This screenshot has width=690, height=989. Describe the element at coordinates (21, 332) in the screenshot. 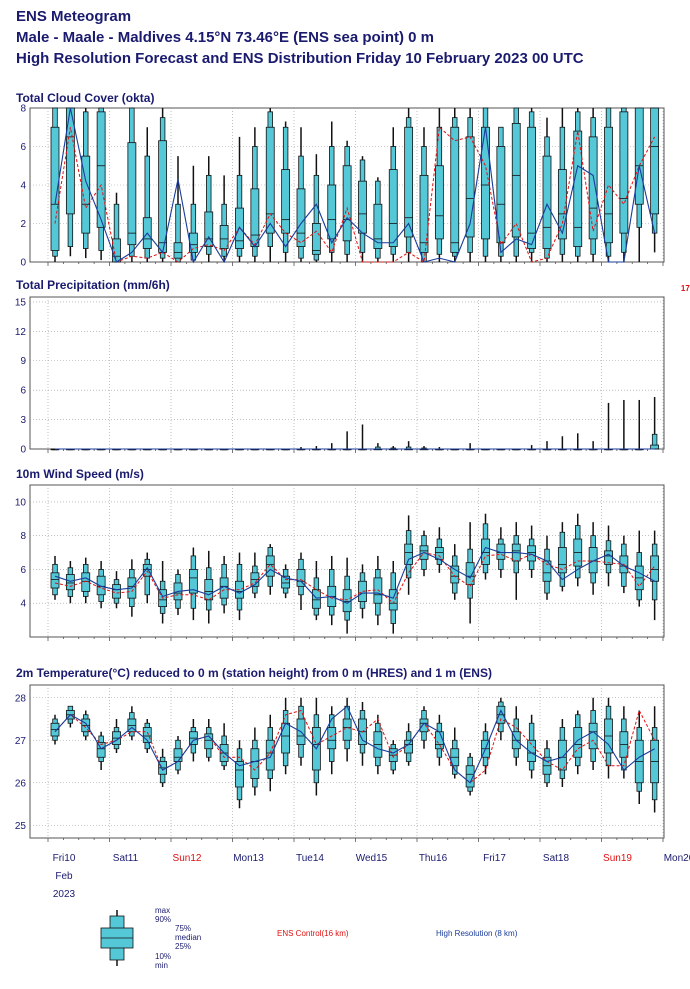

I see `y-tick-label: 12` at that location.